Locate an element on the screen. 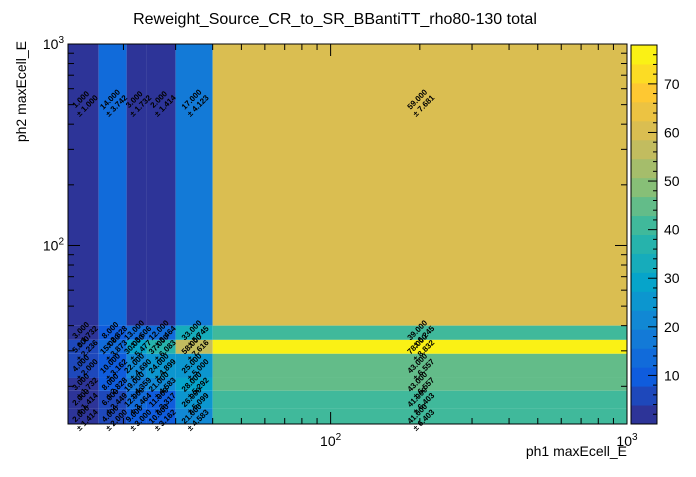  y-axis-tick-label: 10³ is located at coordinates (54, 43).